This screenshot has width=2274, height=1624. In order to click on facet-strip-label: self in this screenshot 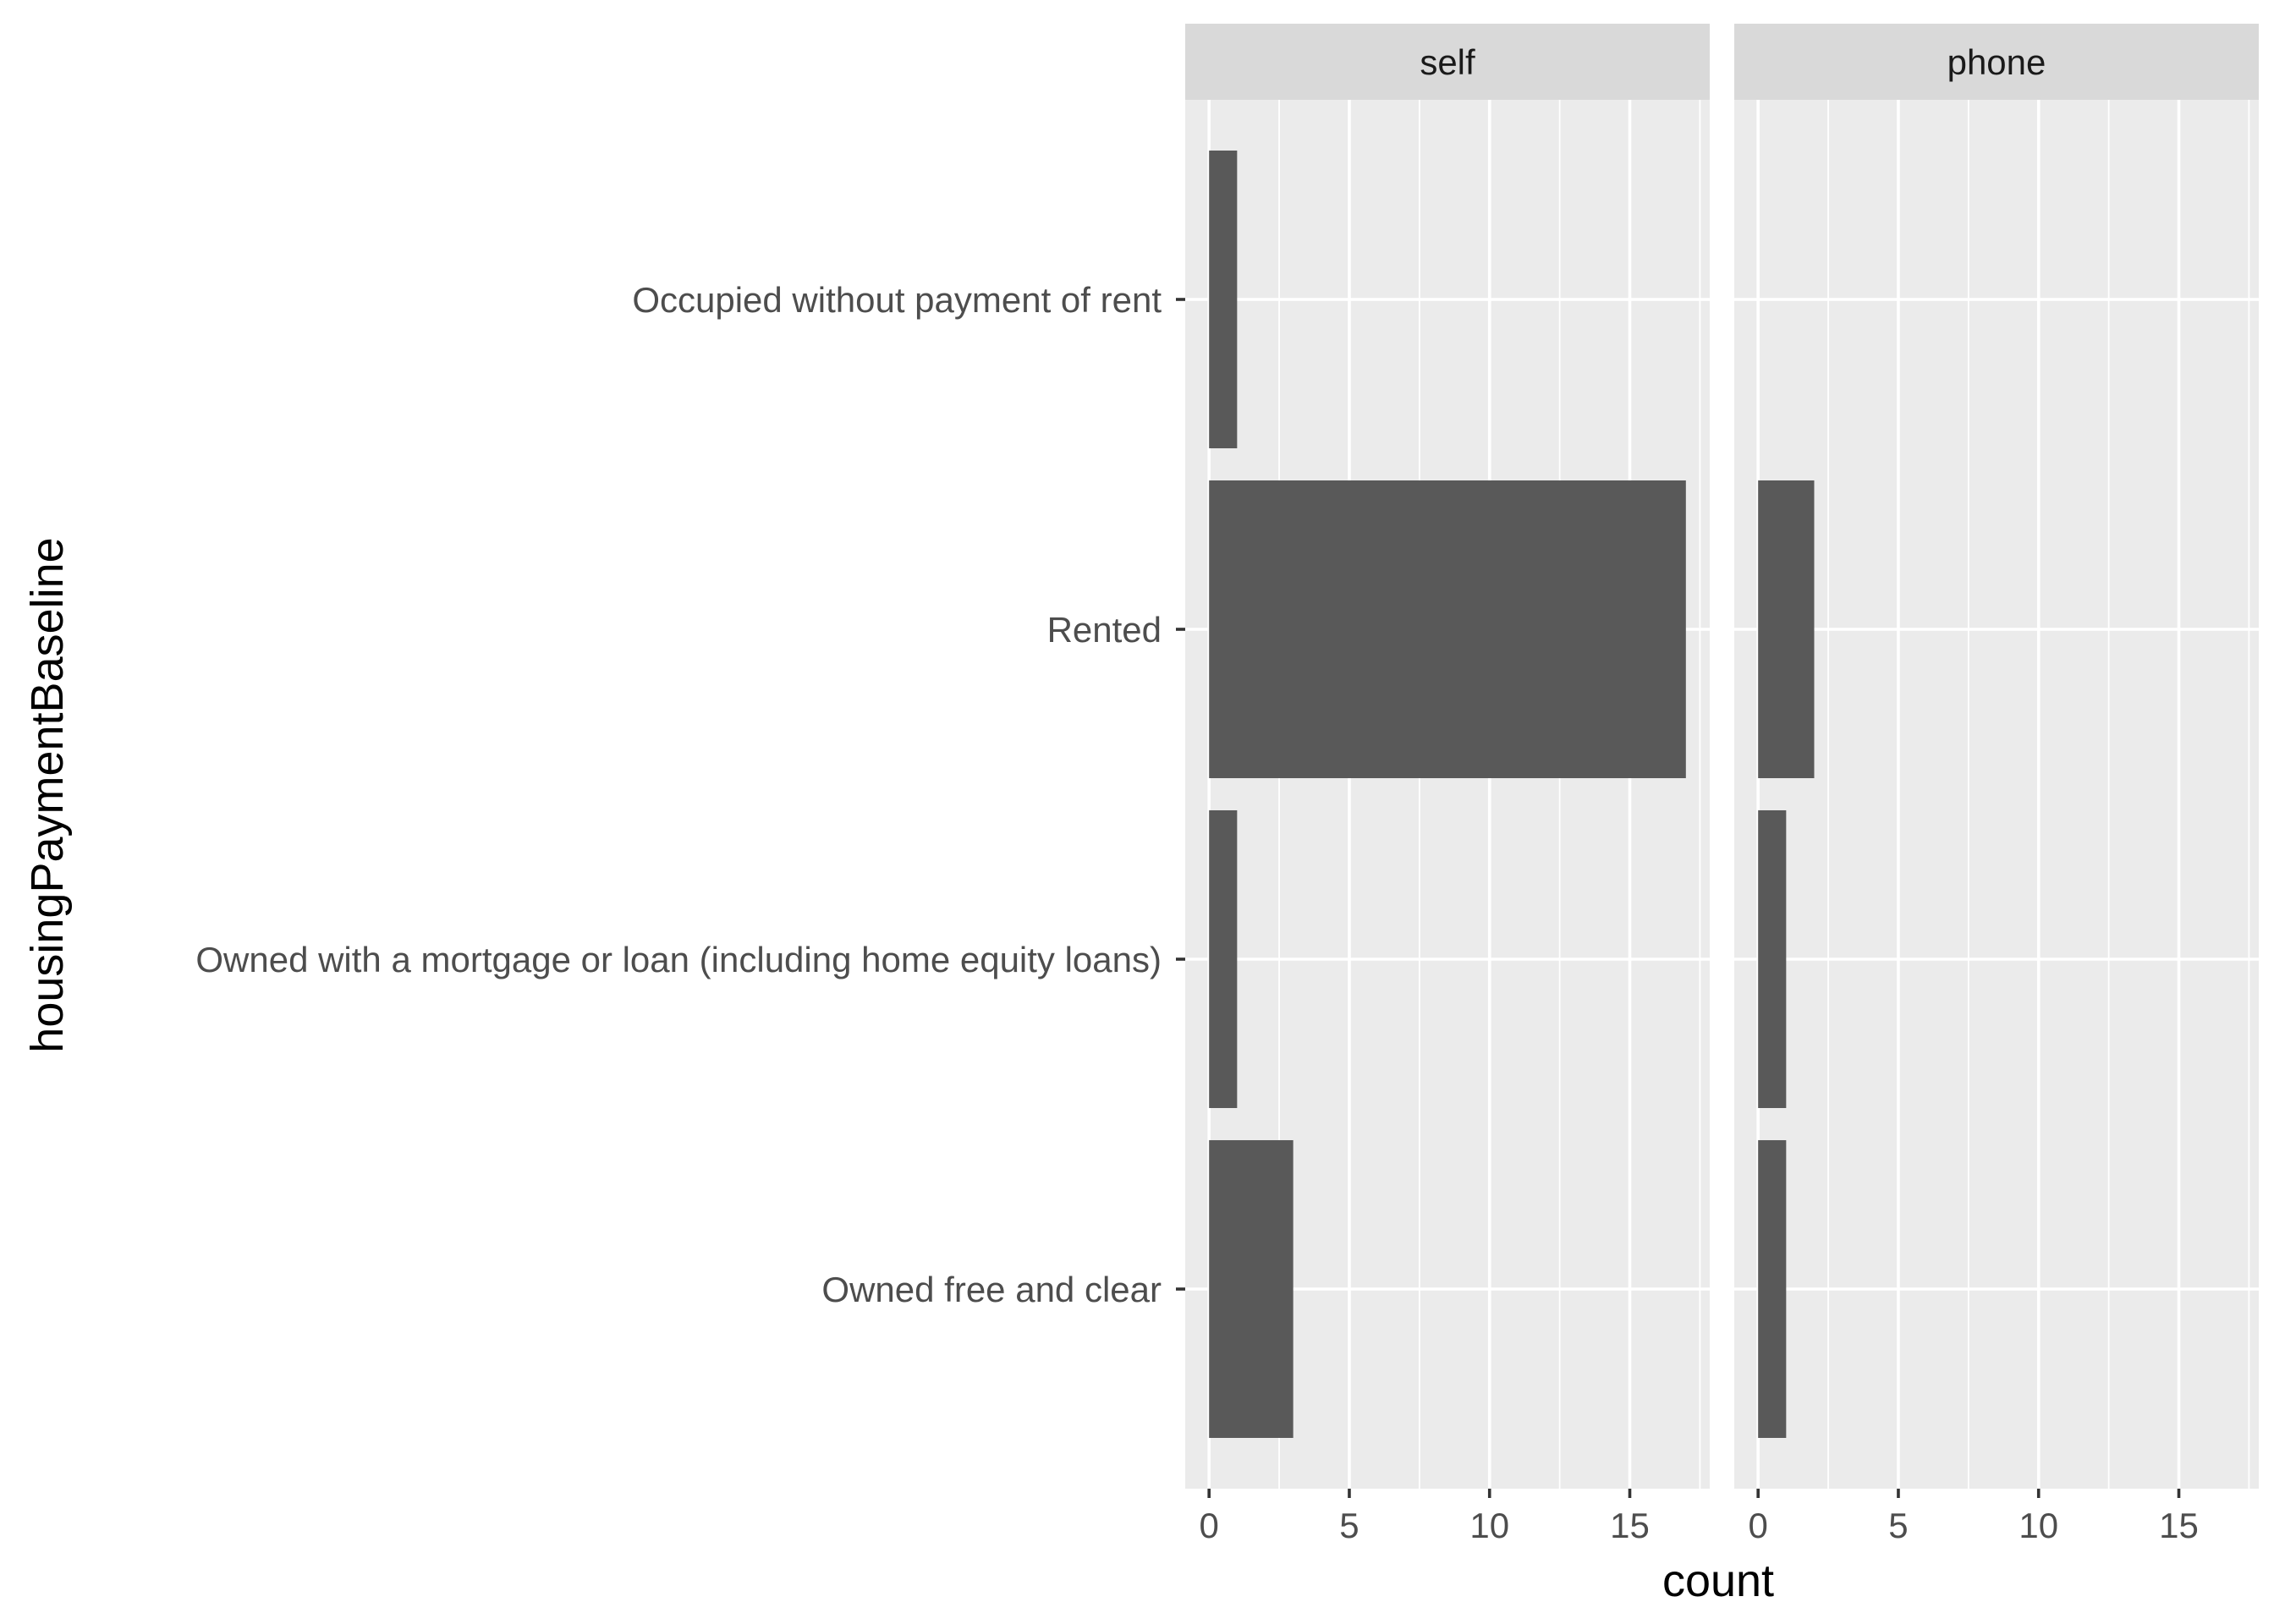, I will do `click(1447, 62)`.